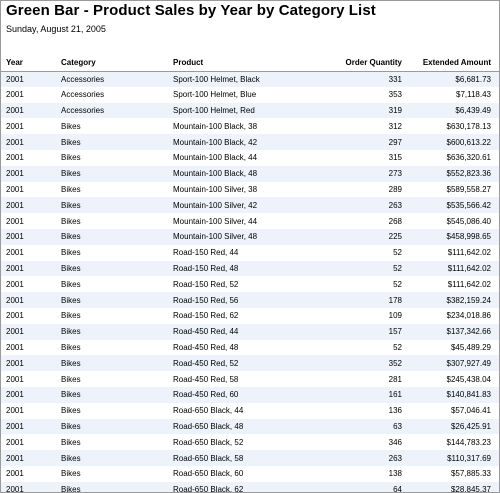 This screenshot has width=500, height=493. Describe the element at coordinates (473, 95) in the screenshot. I see `extended-amount-cell: $7,118.43` at that location.